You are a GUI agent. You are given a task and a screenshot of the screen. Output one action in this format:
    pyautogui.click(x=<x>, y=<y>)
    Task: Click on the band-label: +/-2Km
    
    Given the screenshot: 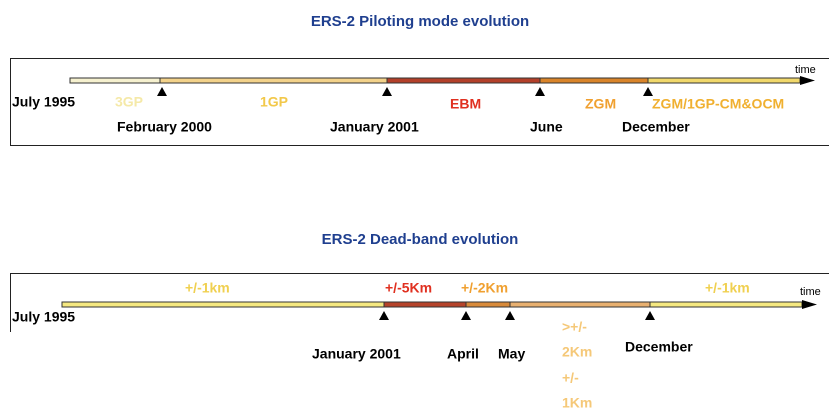 What is the action you would take?
    pyautogui.click(x=484, y=288)
    